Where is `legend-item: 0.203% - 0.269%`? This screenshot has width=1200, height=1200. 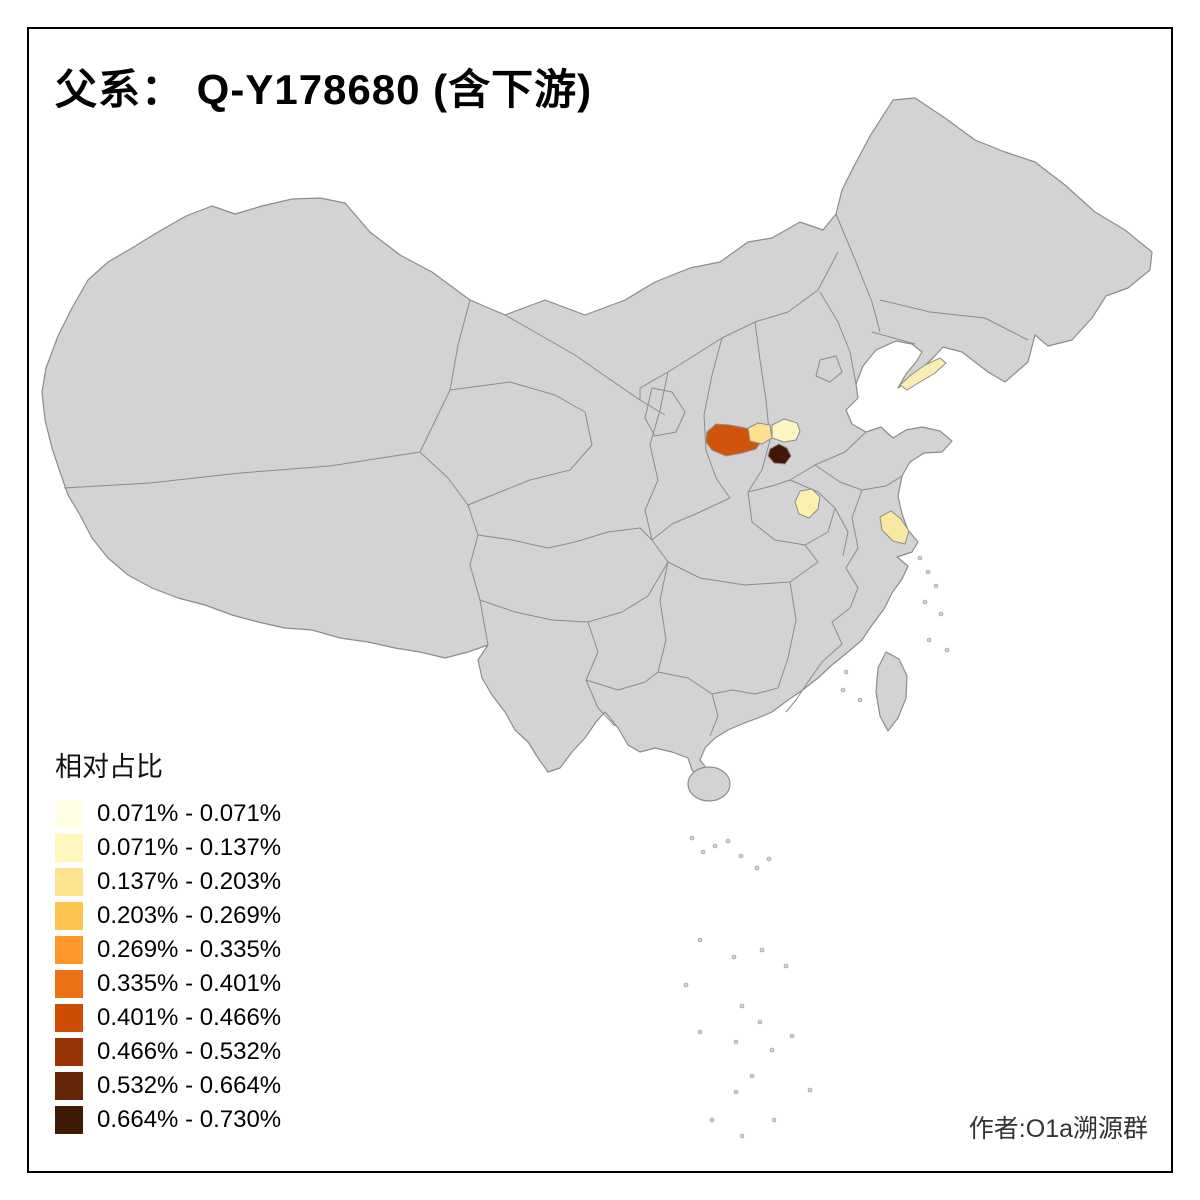
legend-item: 0.203% - 0.269% is located at coordinates (168, 916).